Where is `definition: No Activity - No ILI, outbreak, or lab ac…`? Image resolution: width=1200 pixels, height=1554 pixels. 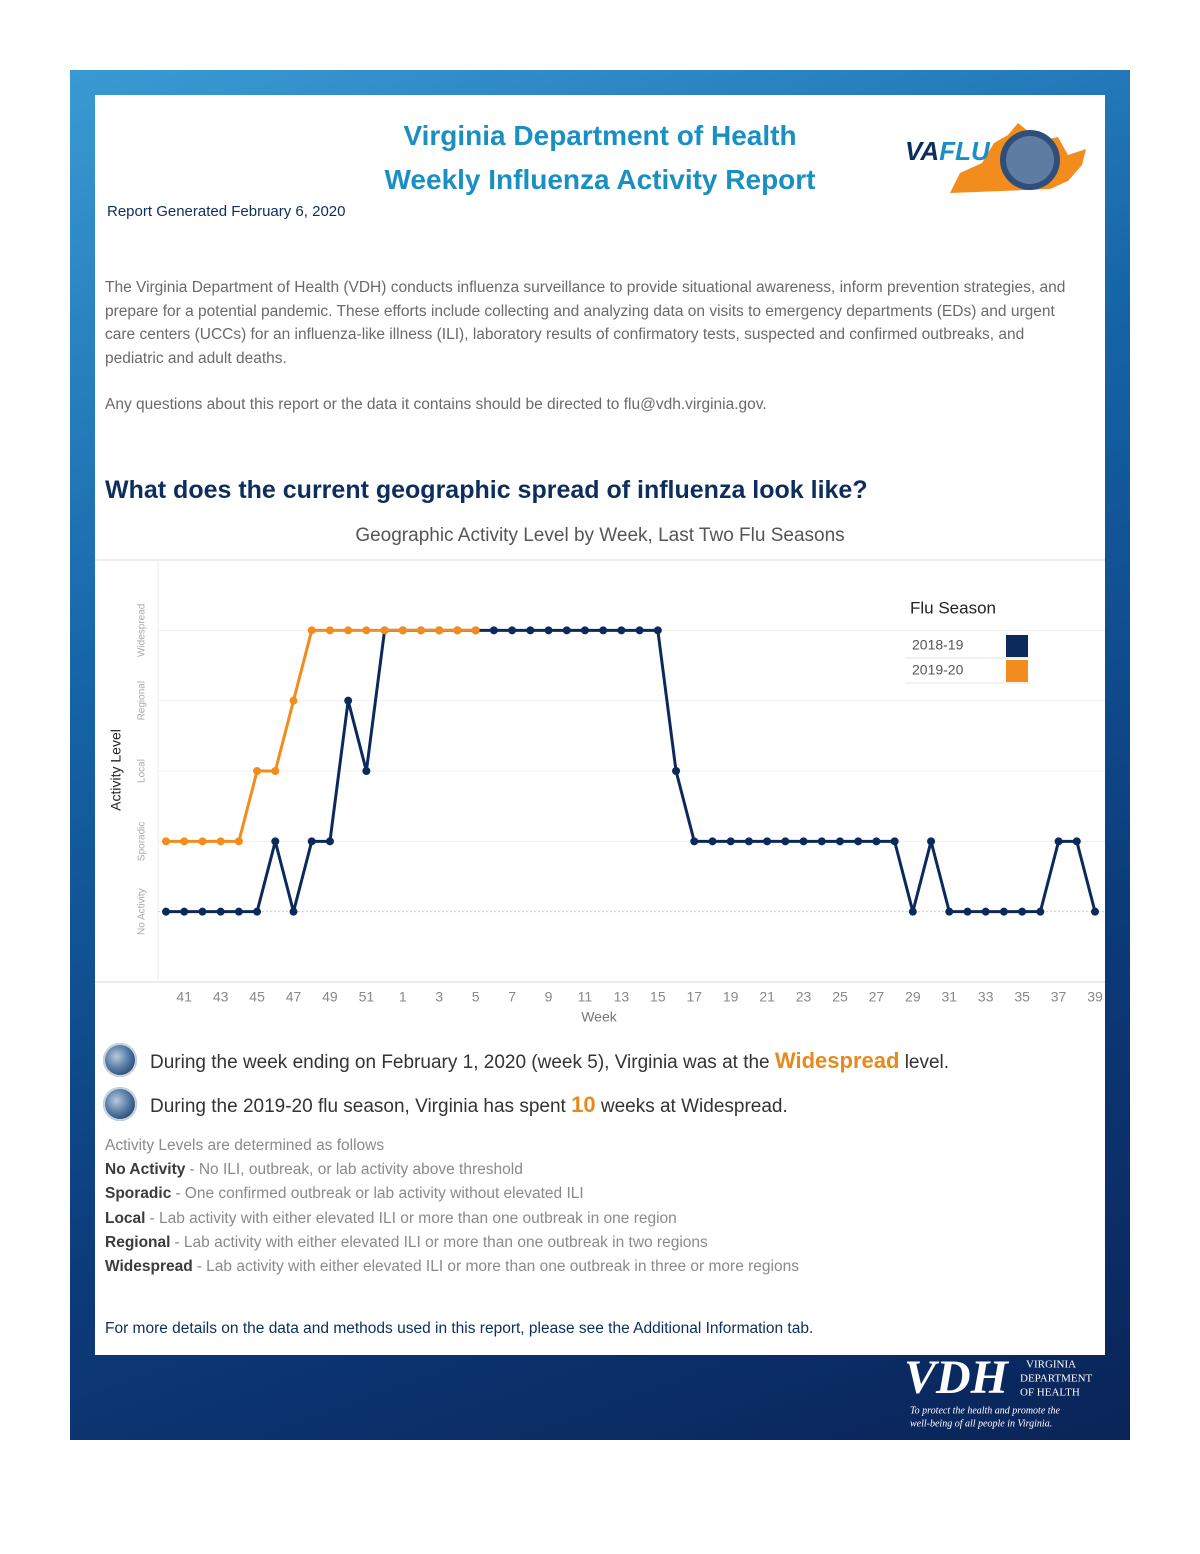 definition: No Activity - No ILI, outbreak, or lab ac… is located at coordinates (452, 1170).